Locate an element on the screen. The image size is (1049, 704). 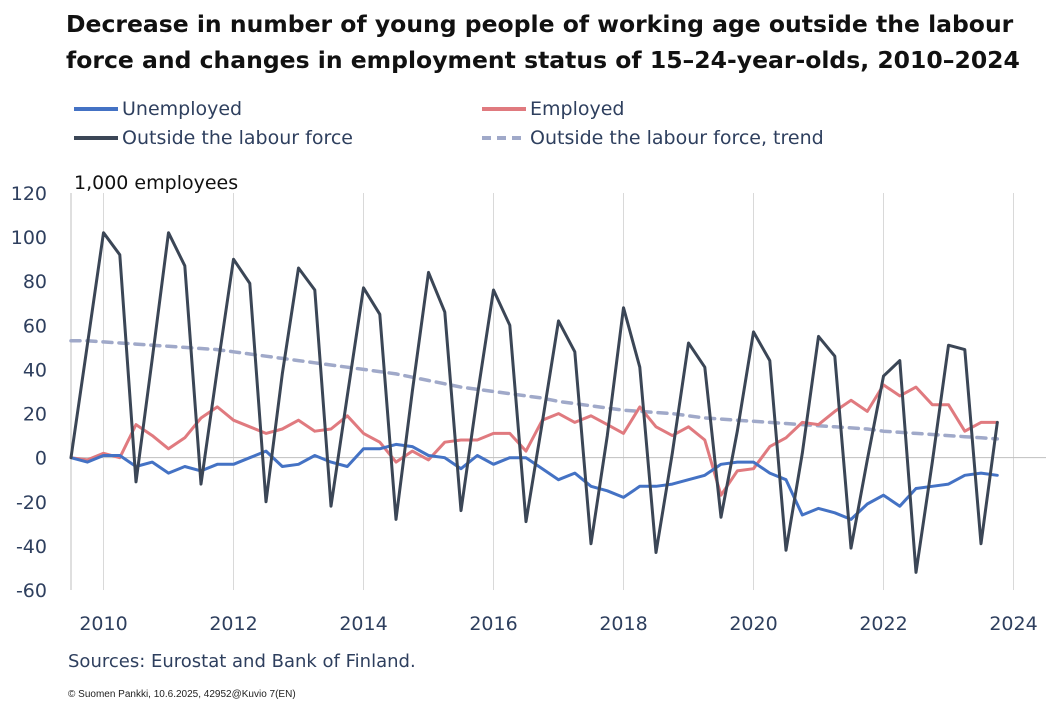
series-line-employed is located at coordinates (534, 440).